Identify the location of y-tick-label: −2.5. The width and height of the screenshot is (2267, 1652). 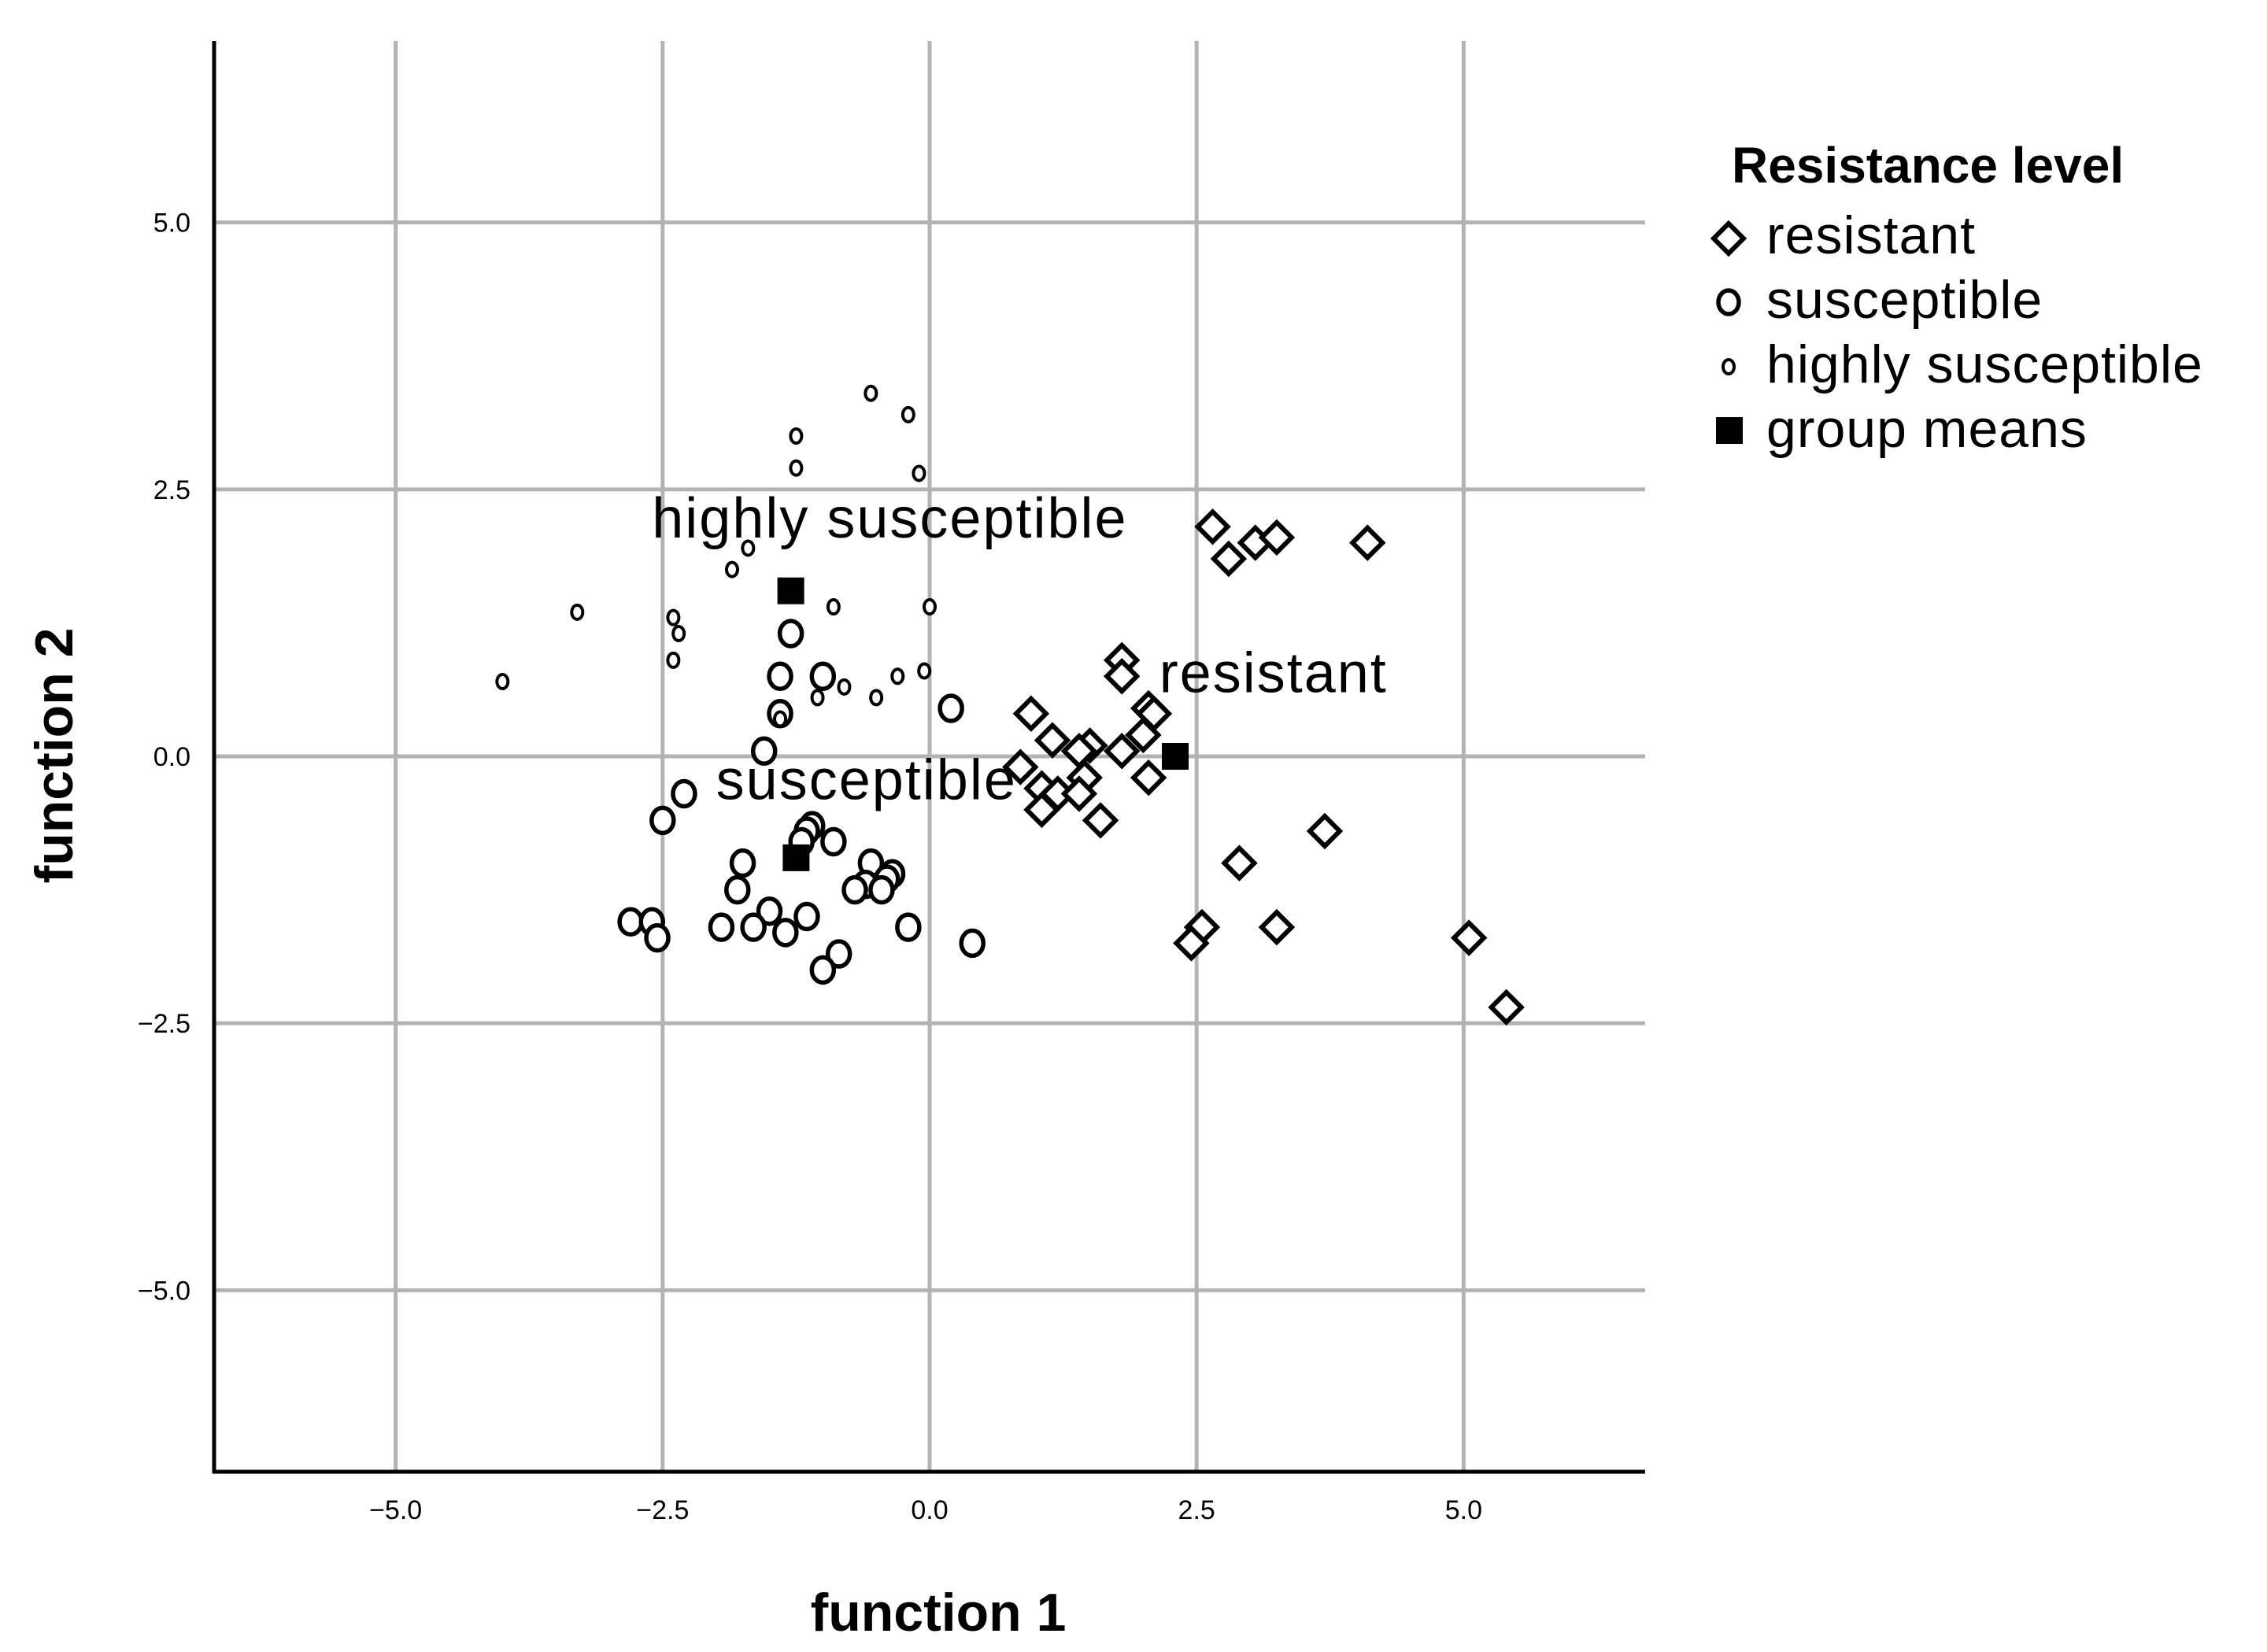
(164, 1024).